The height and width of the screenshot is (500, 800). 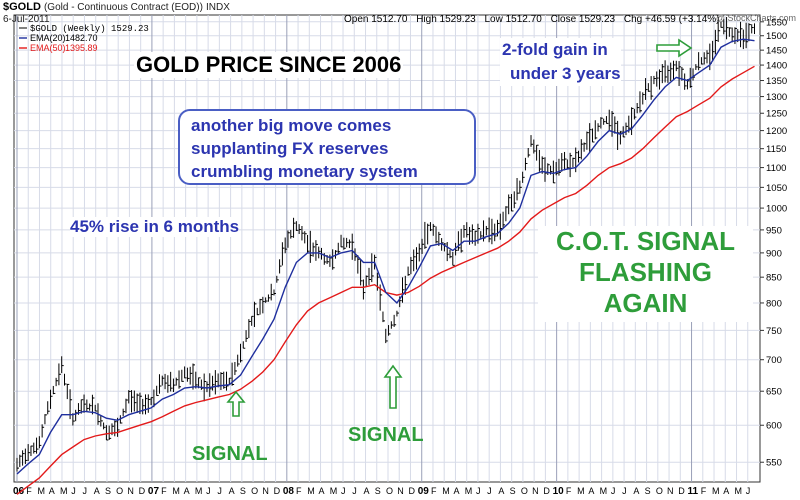 I want to click on annotation-cot-signal: C.O.T. SIGNAL FLASHING AGAIN, so click(x=645, y=274).